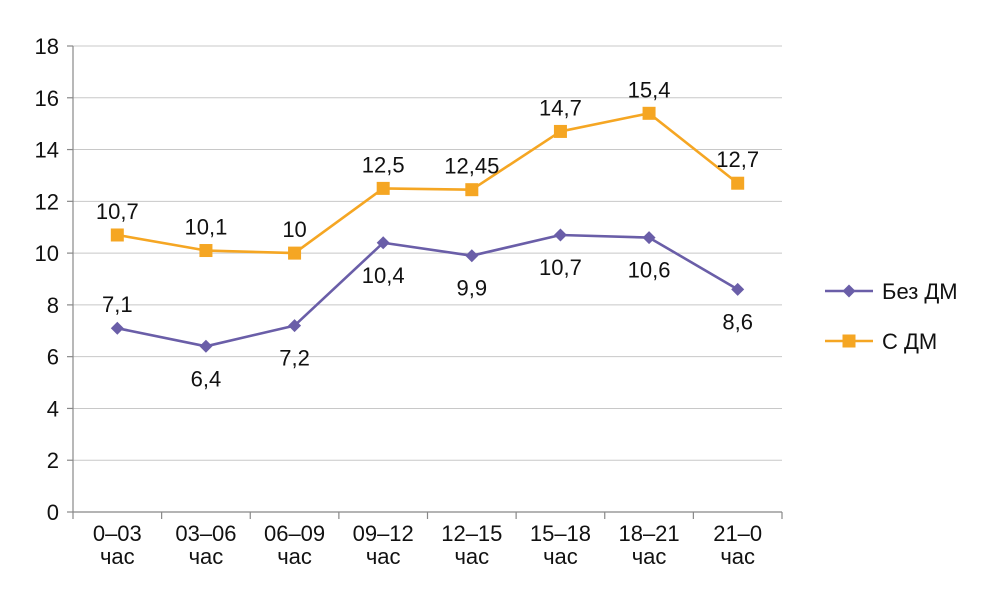 The height and width of the screenshot is (603, 995). I want to click on data-label: 10,1, so click(206, 227).